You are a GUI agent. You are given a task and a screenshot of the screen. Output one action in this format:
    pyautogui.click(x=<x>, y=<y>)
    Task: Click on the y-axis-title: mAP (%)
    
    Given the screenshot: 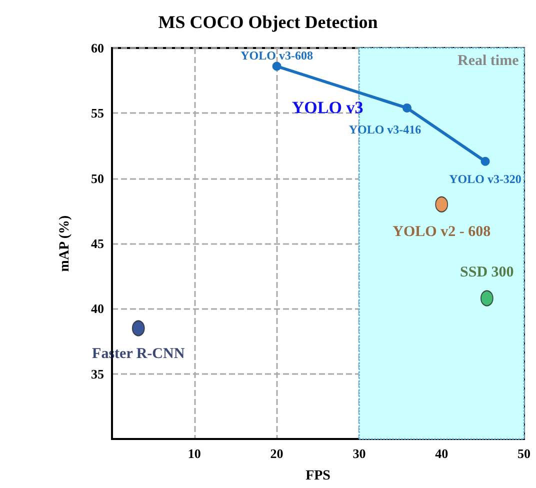 What is the action you would take?
    pyautogui.click(x=65, y=243)
    